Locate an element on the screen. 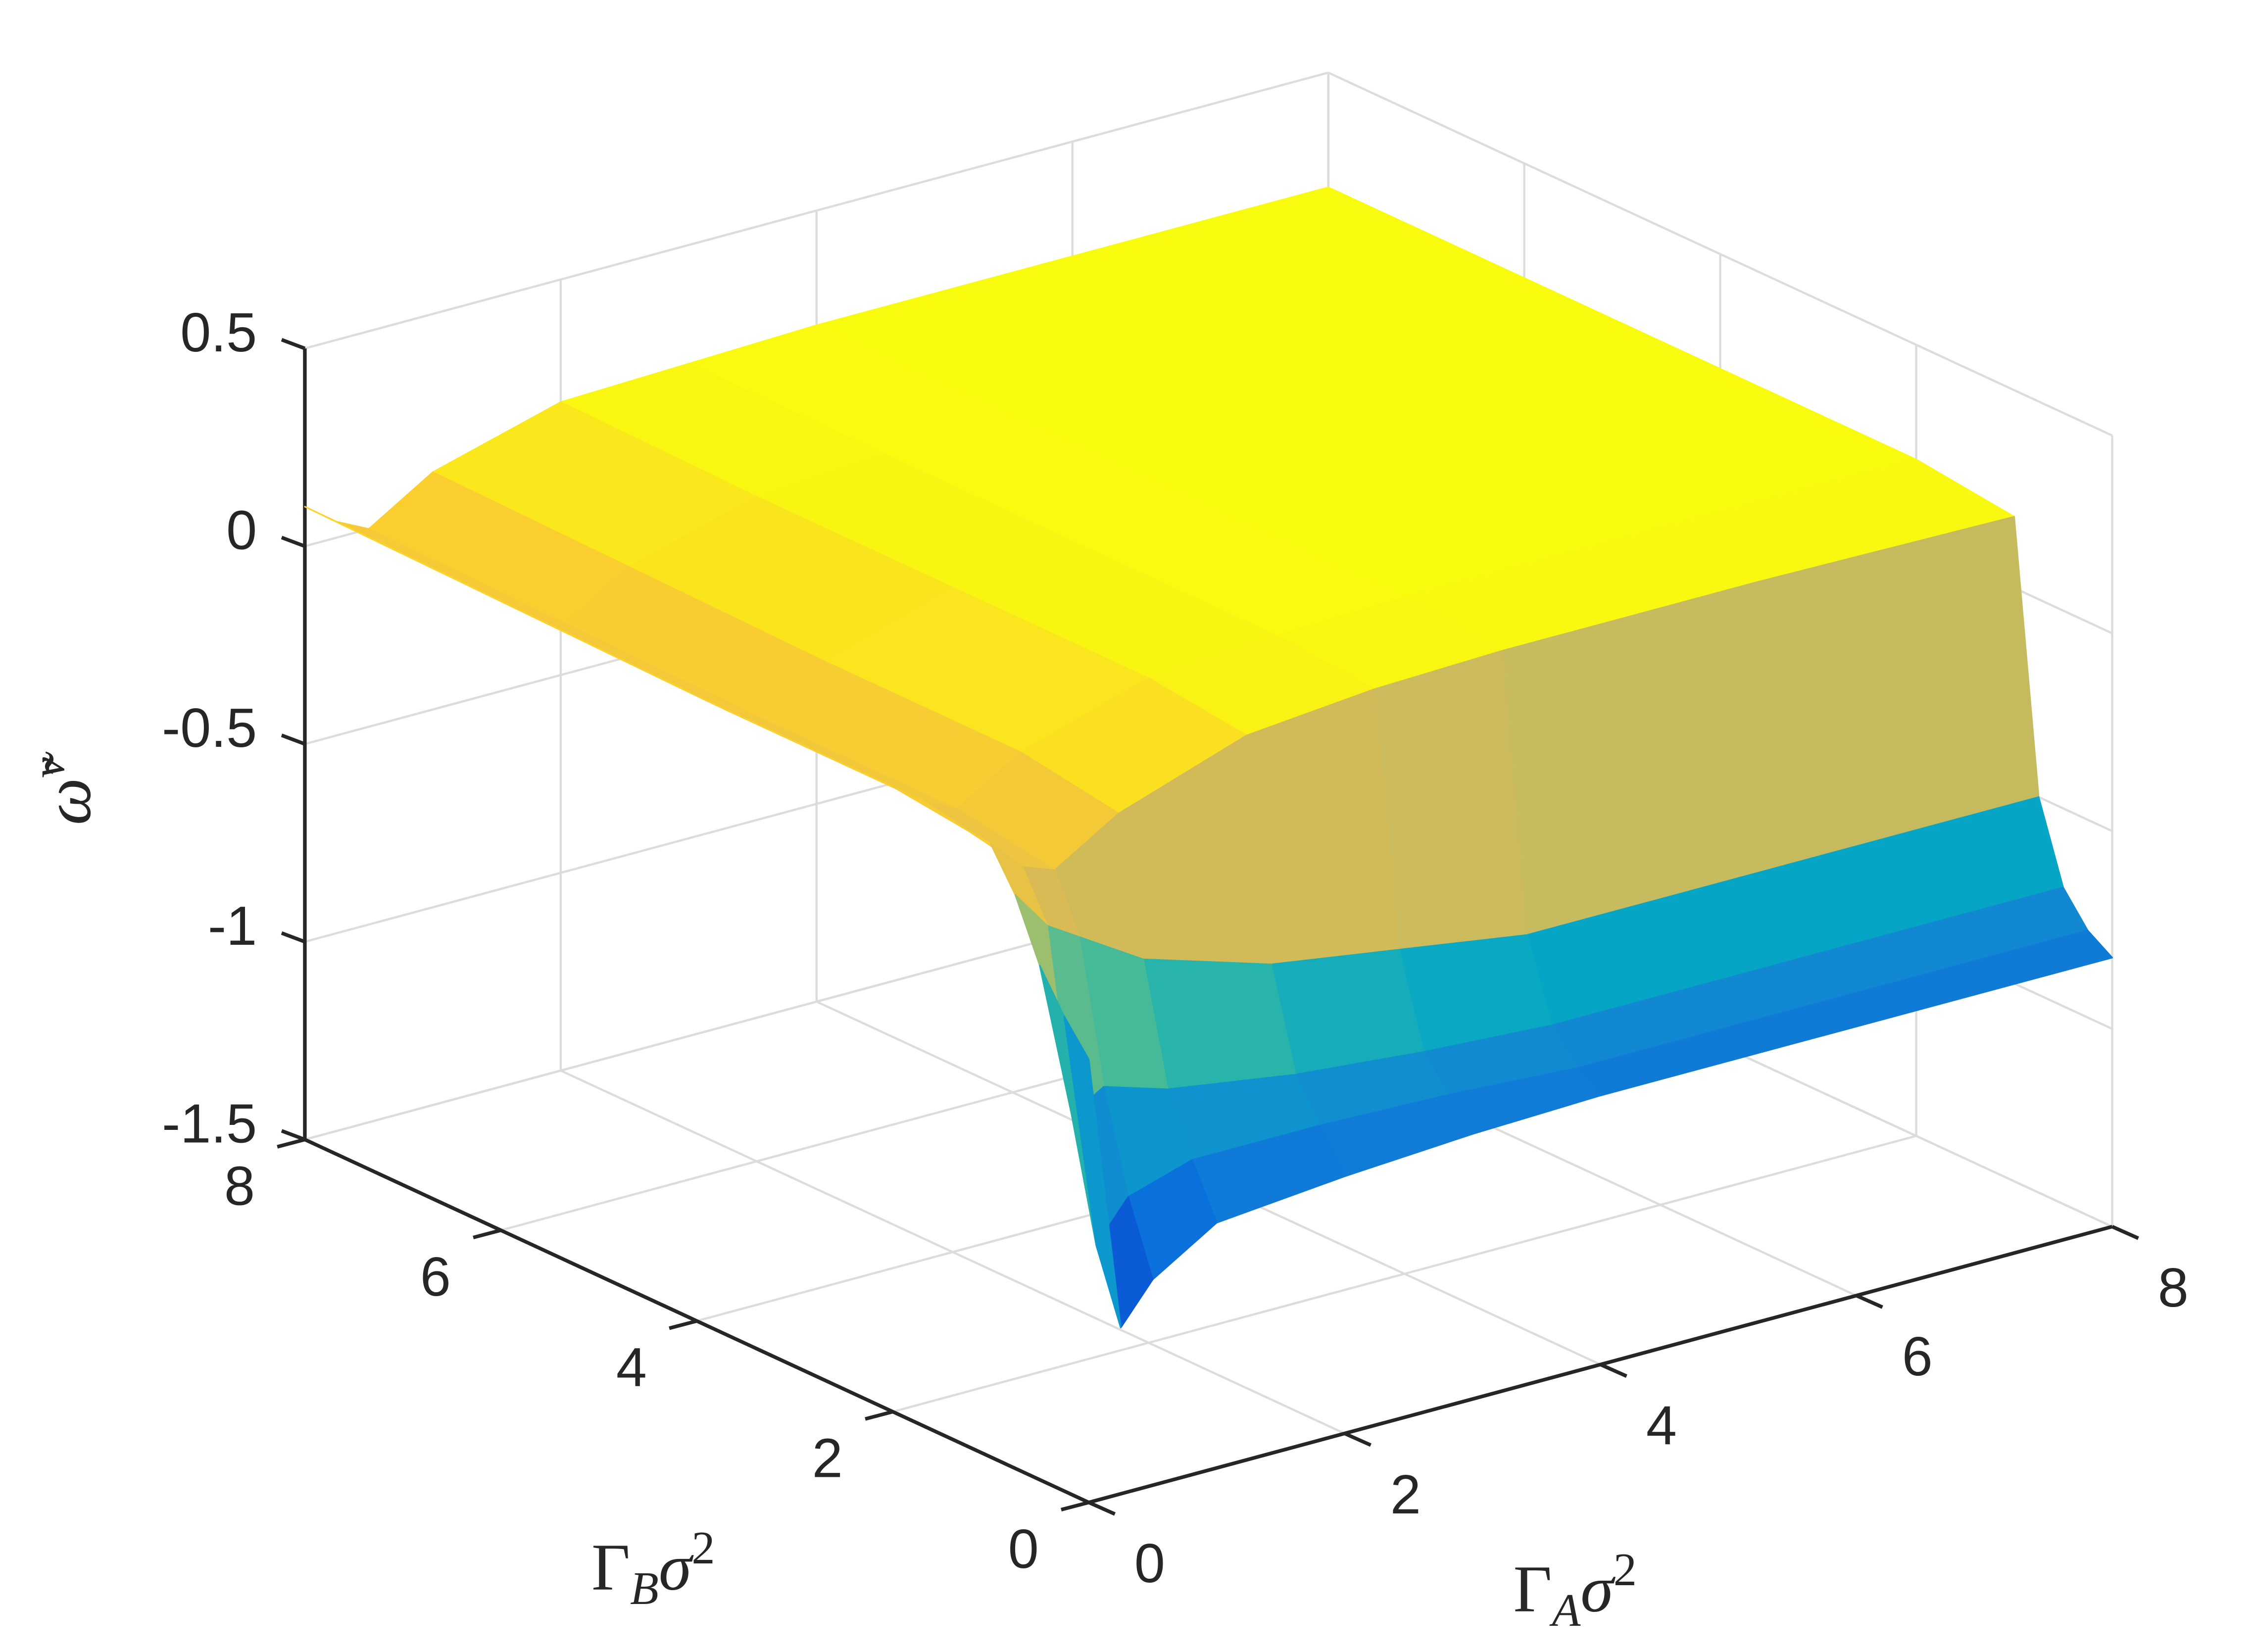 This screenshot has height=1652, width=2253. x-tick-label: 8 is located at coordinates (2173, 1287).